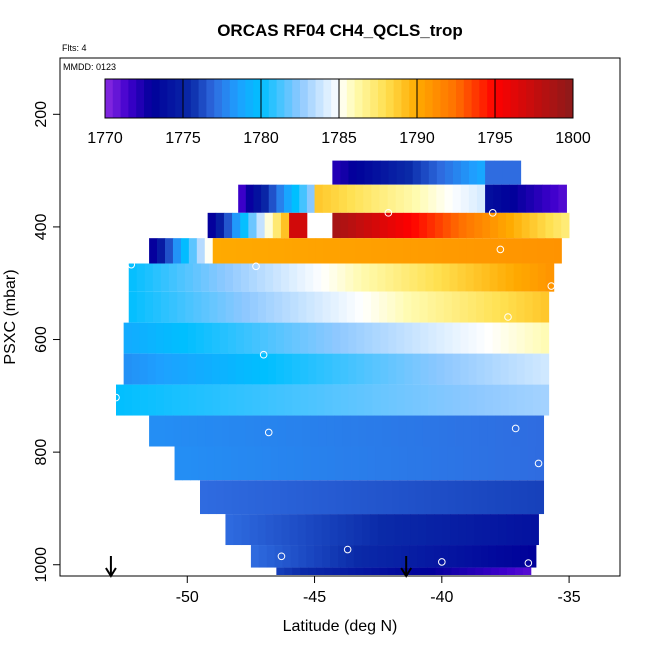  Describe the element at coordinates (261, 138) in the screenshot. I see `colorbar-tick-label: 1780` at that location.